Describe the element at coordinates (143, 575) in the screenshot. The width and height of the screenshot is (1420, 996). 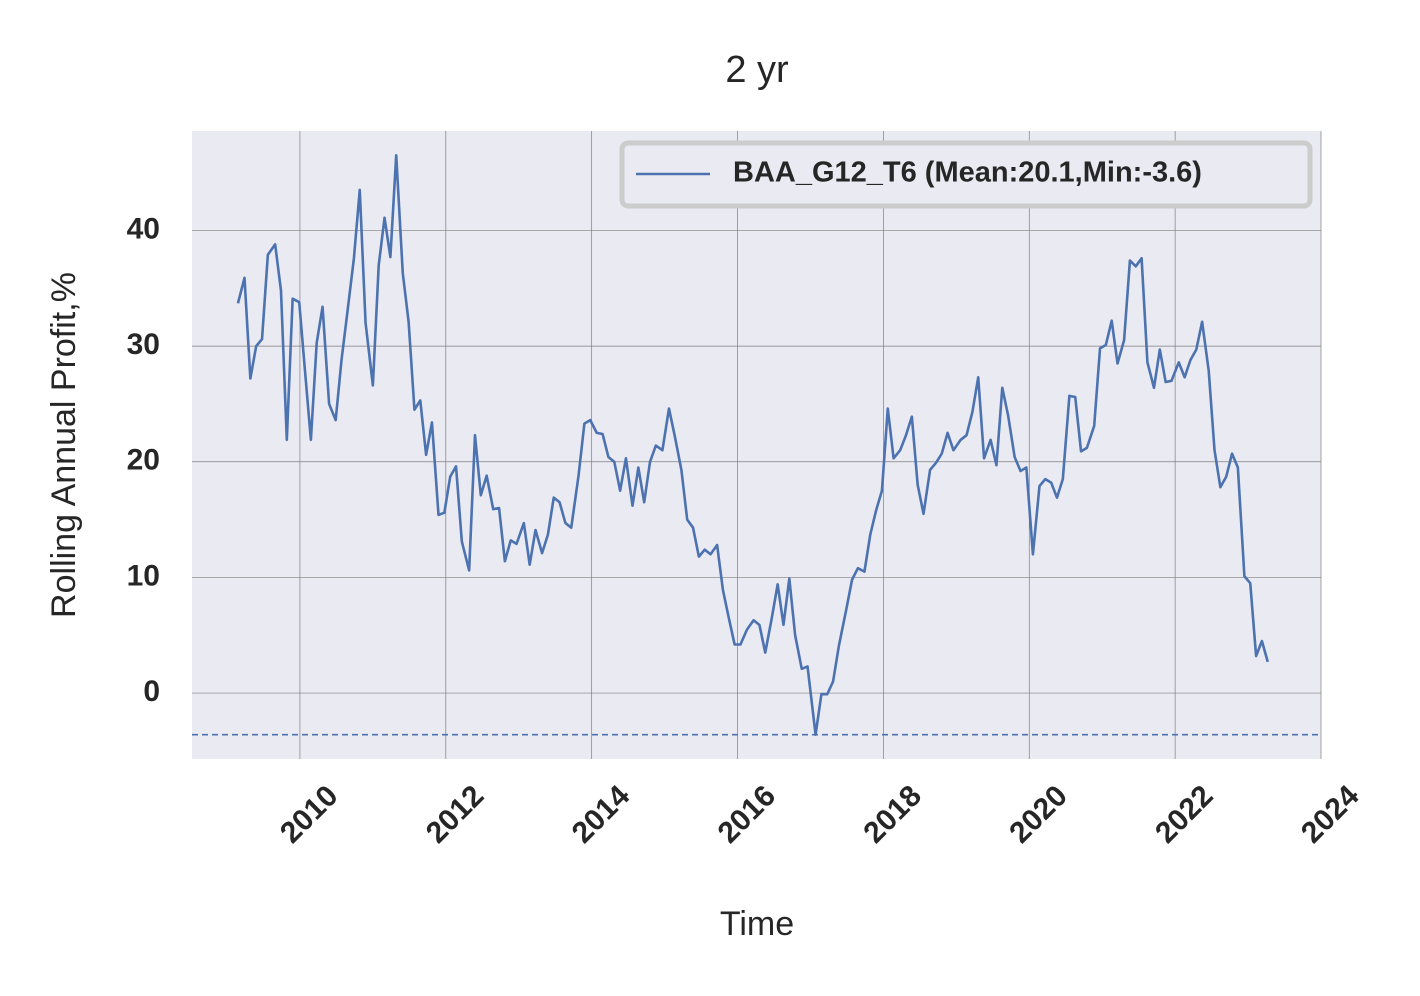
I see `y-tick-label: 10` at that location.